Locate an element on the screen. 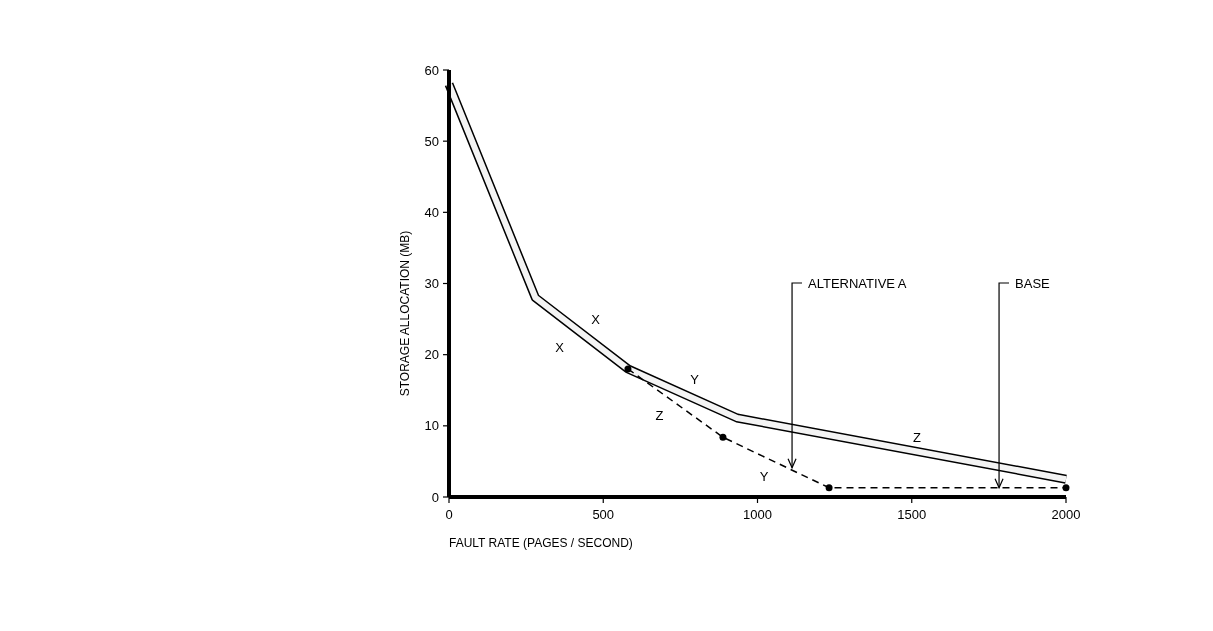  y-tick-label: 10 is located at coordinates (431, 426).